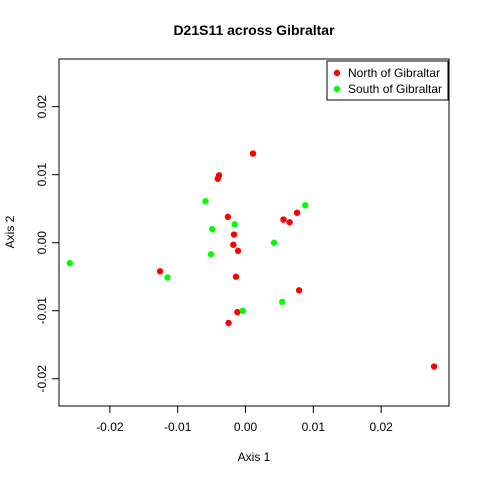 Image resolution: width=480 pixels, height=480 pixels. What do you see at coordinates (42, 243) in the screenshot?
I see `y-tick-label: 0.00` at bounding box center [42, 243].